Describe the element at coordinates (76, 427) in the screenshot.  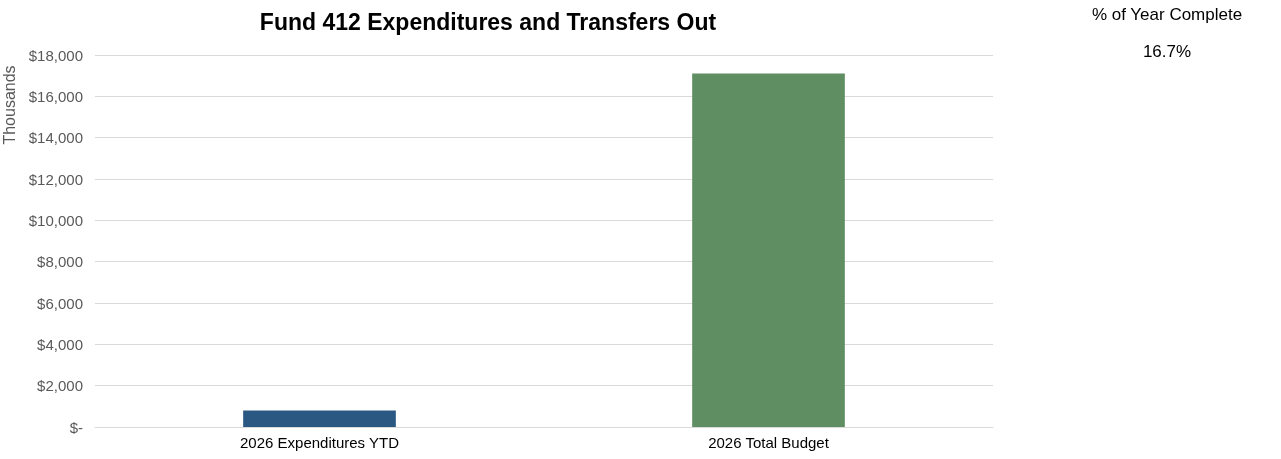
I see `y-tick-label: $-` at that location.